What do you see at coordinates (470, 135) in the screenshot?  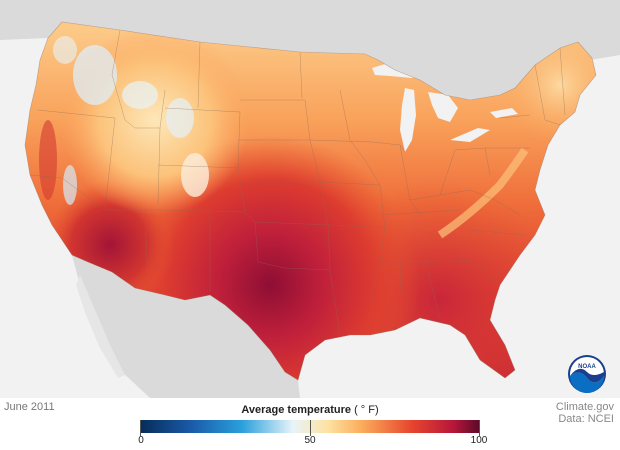 I see `lake-erie` at bounding box center [470, 135].